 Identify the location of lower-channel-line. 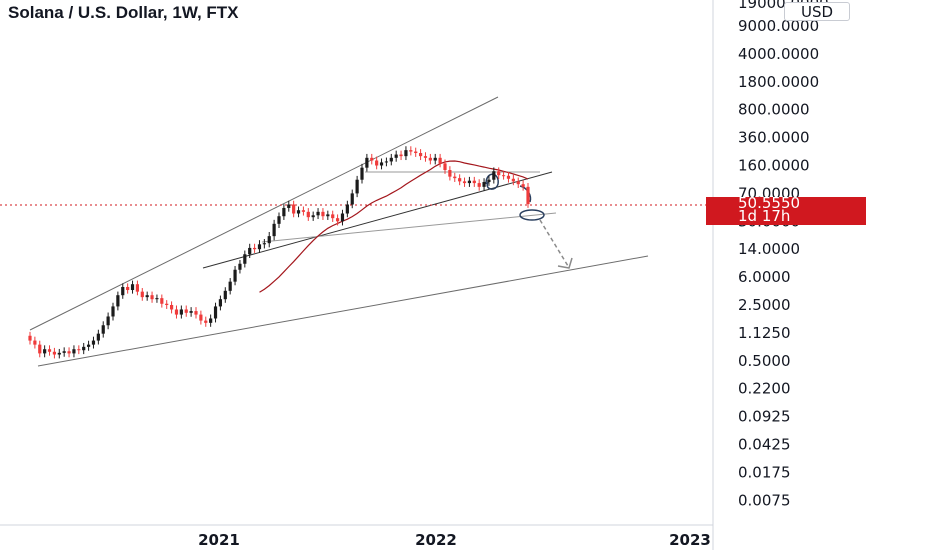
(343, 311).